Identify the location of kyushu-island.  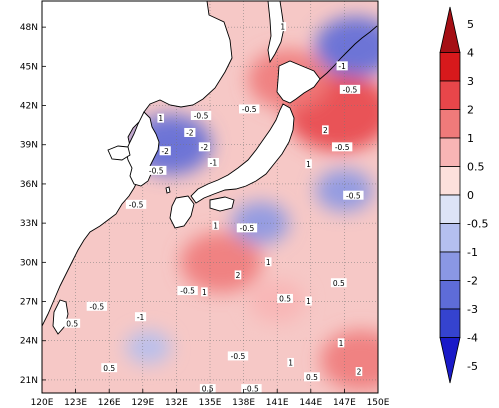
(182, 212).